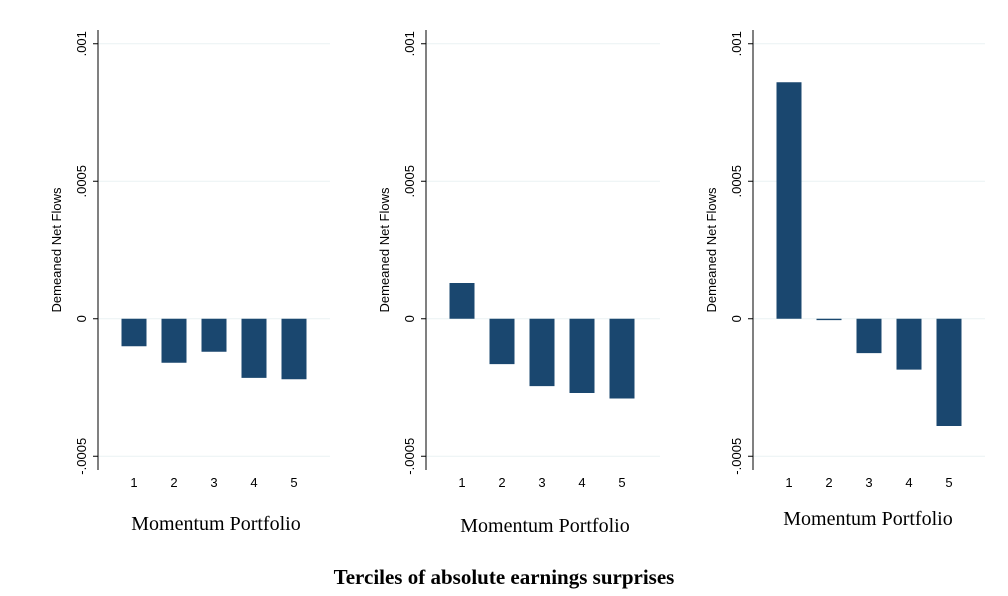 Image resolution: width=1008 pixels, height=596 pixels. What do you see at coordinates (504, 577) in the screenshot?
I see `figure-caption: Terciles of absolute earnings surprises` at bounding box center [504, 577].